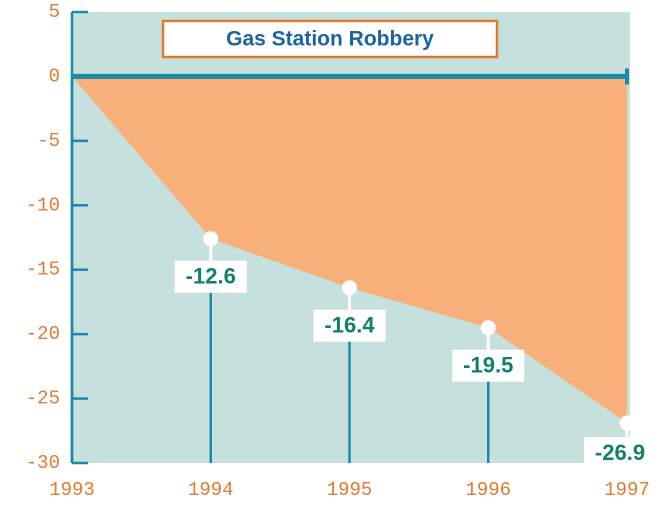  I want to click on data-label: -12.6, so click(211, 276).